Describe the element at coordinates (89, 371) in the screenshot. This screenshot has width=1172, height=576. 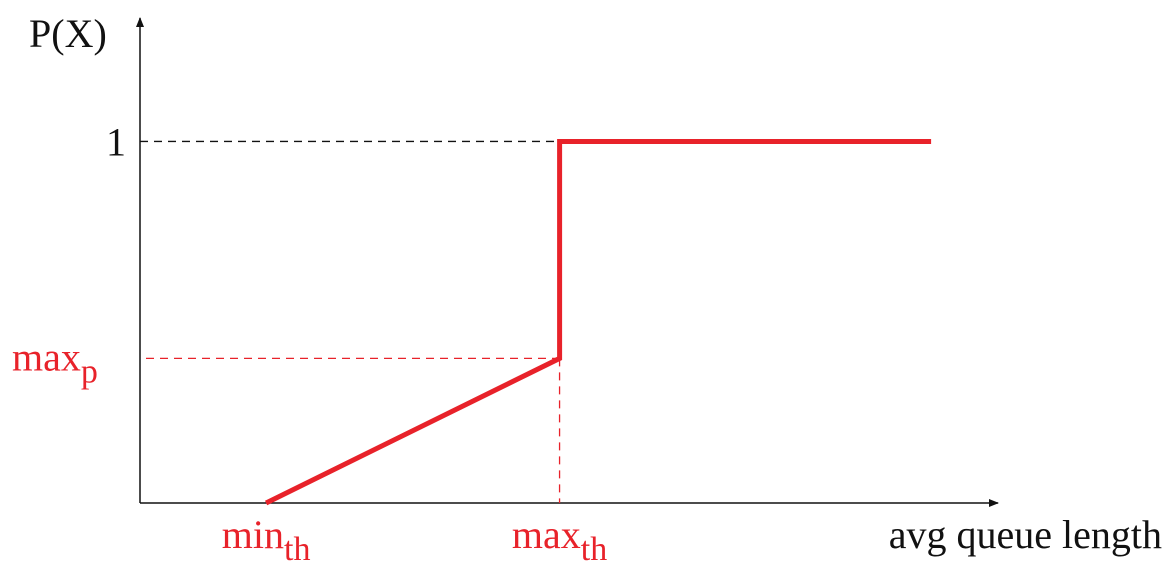
I see `max-p-label-sub: p` at that location.